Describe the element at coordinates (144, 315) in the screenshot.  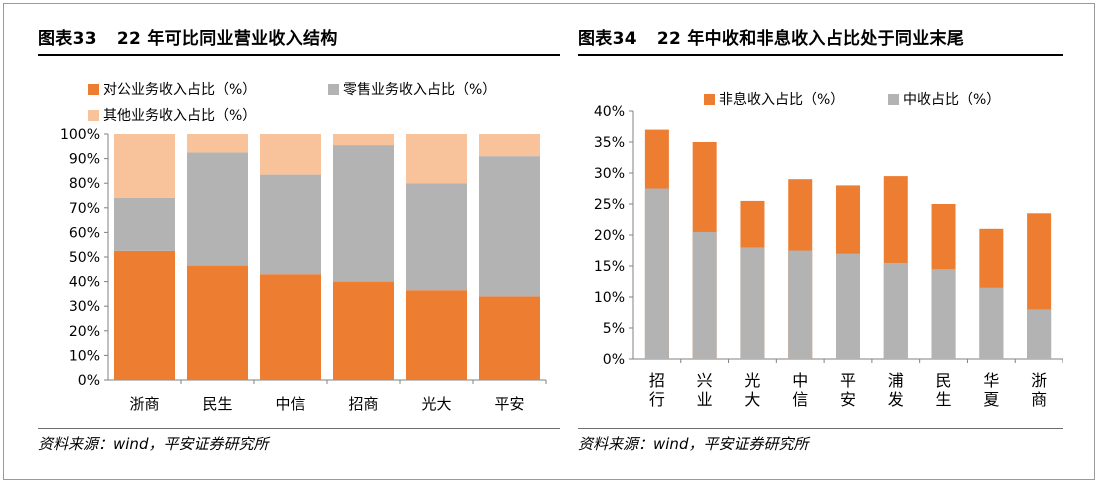
I see `bar-1-浙商` at that location.